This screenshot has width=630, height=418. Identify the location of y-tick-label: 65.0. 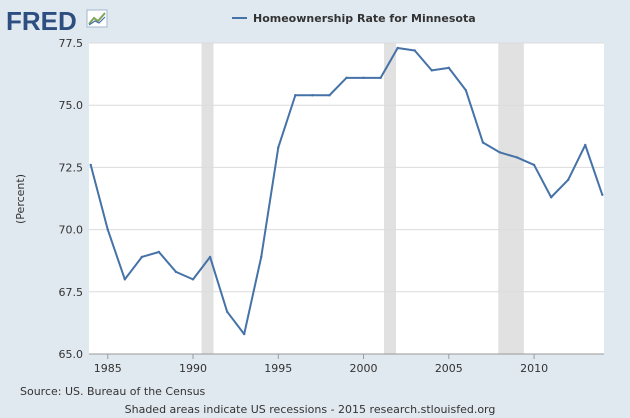
(71, 354).